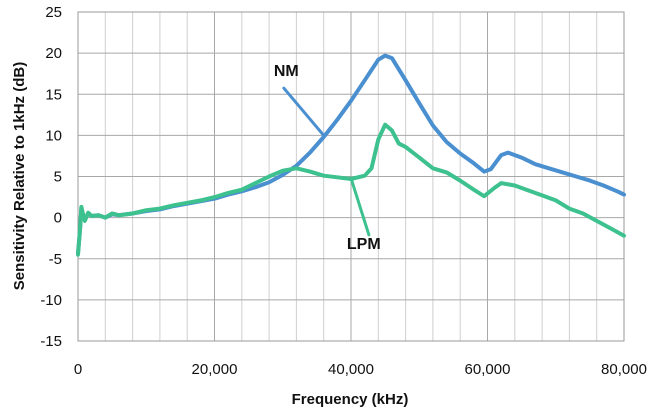 This screenshot has width=654, height=414. What do you see at coordinates (53, 94) in the screenshot?
I see `y-tick-label: 15` at bounding box center [53, 94].